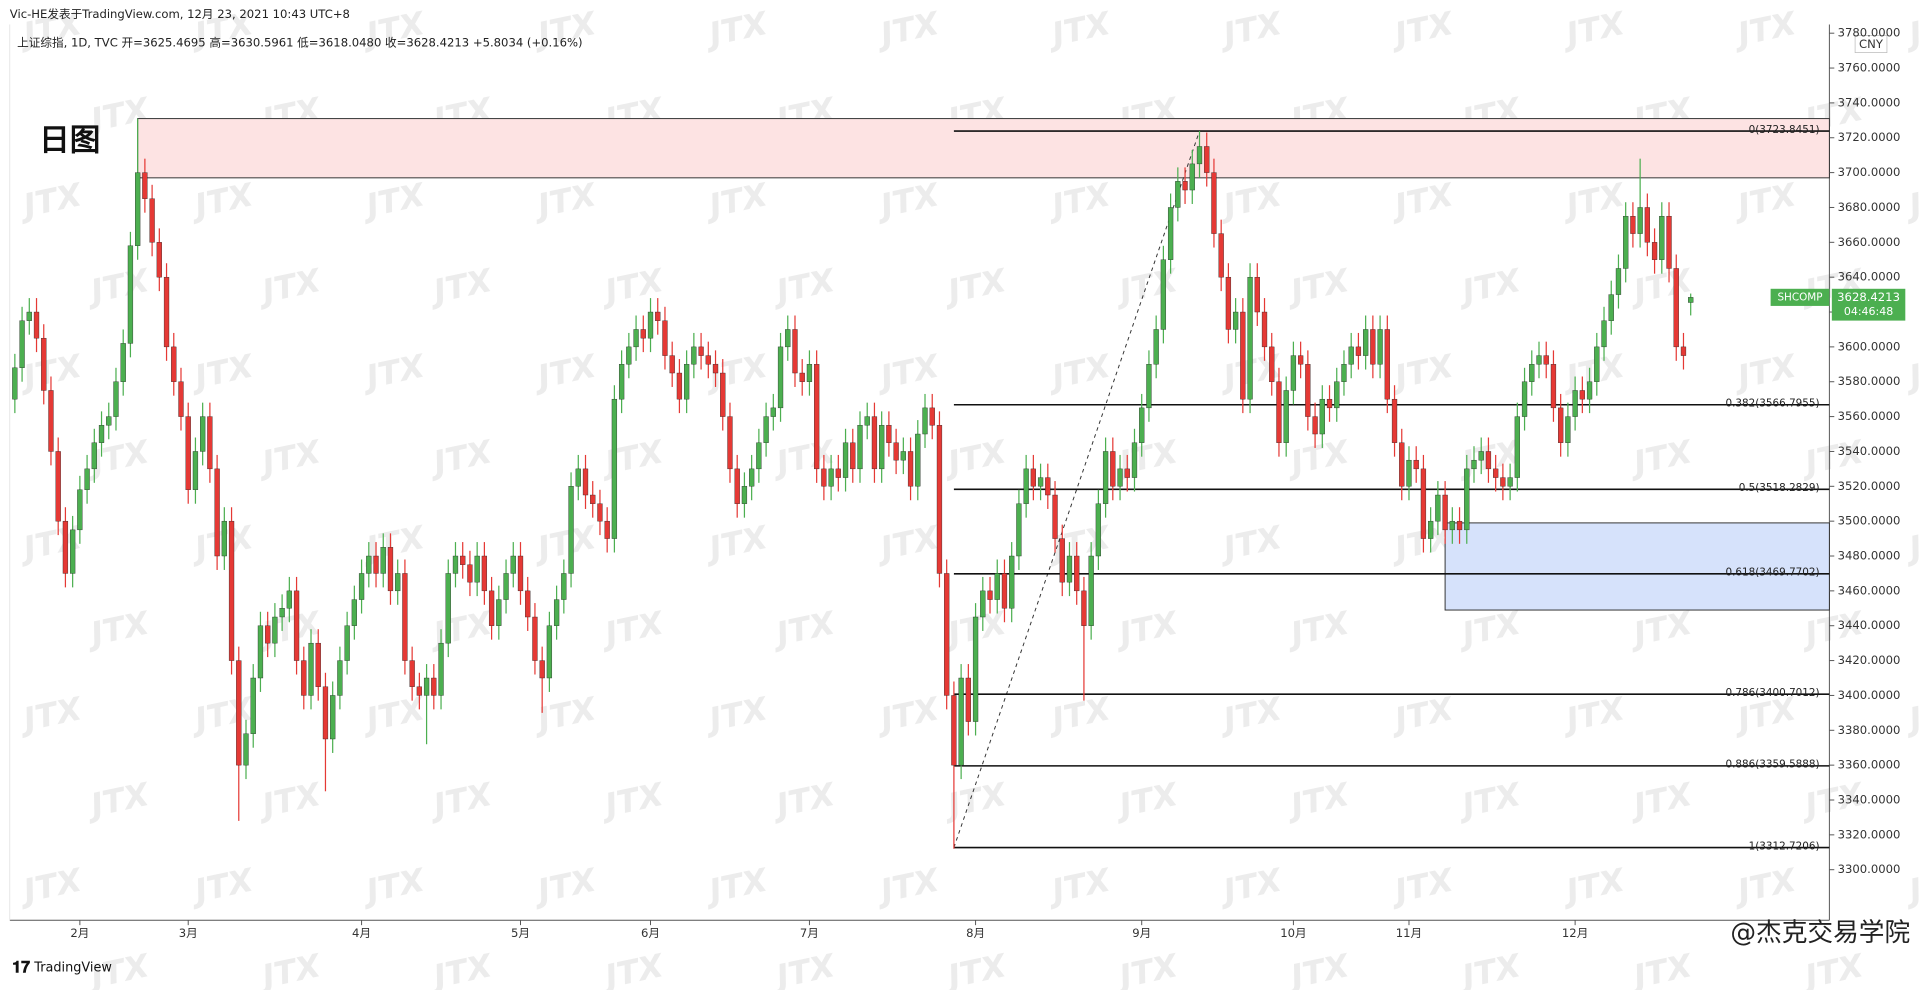 The height and width of the screenshot is (990, 1920). I want to click on fib-label: 1(3312.7206), so click(1784, 846).